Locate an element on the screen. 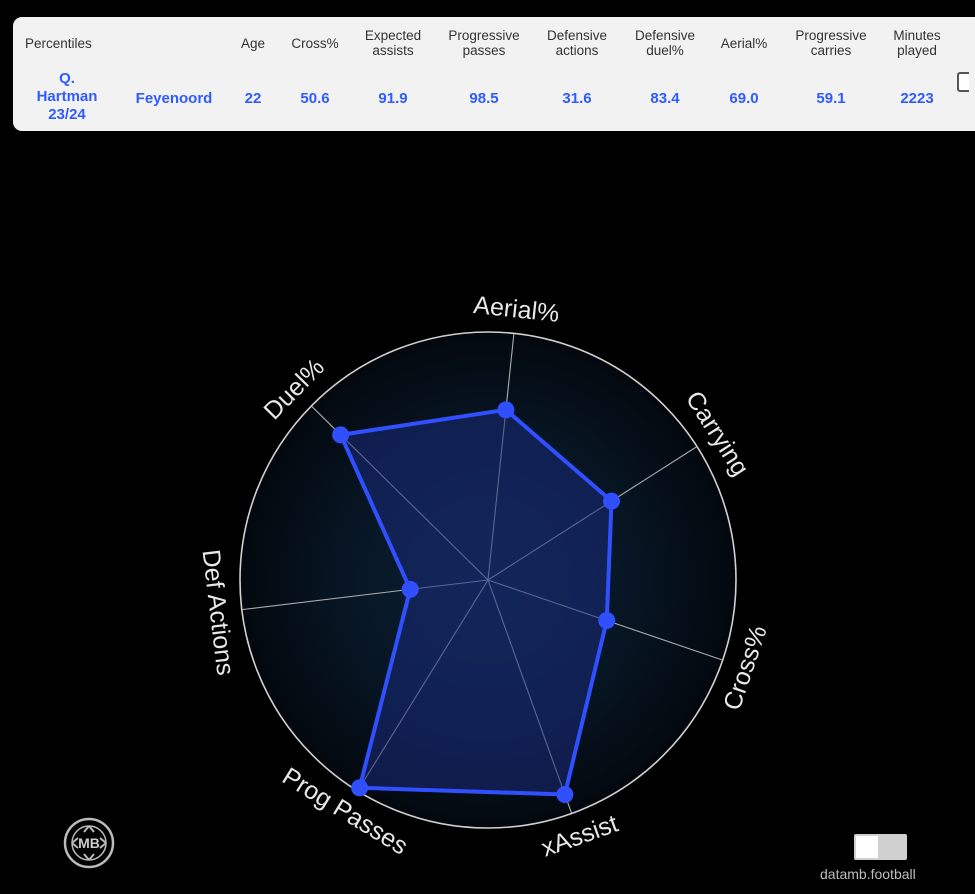  radar-points is located at coordinates (476, 602).